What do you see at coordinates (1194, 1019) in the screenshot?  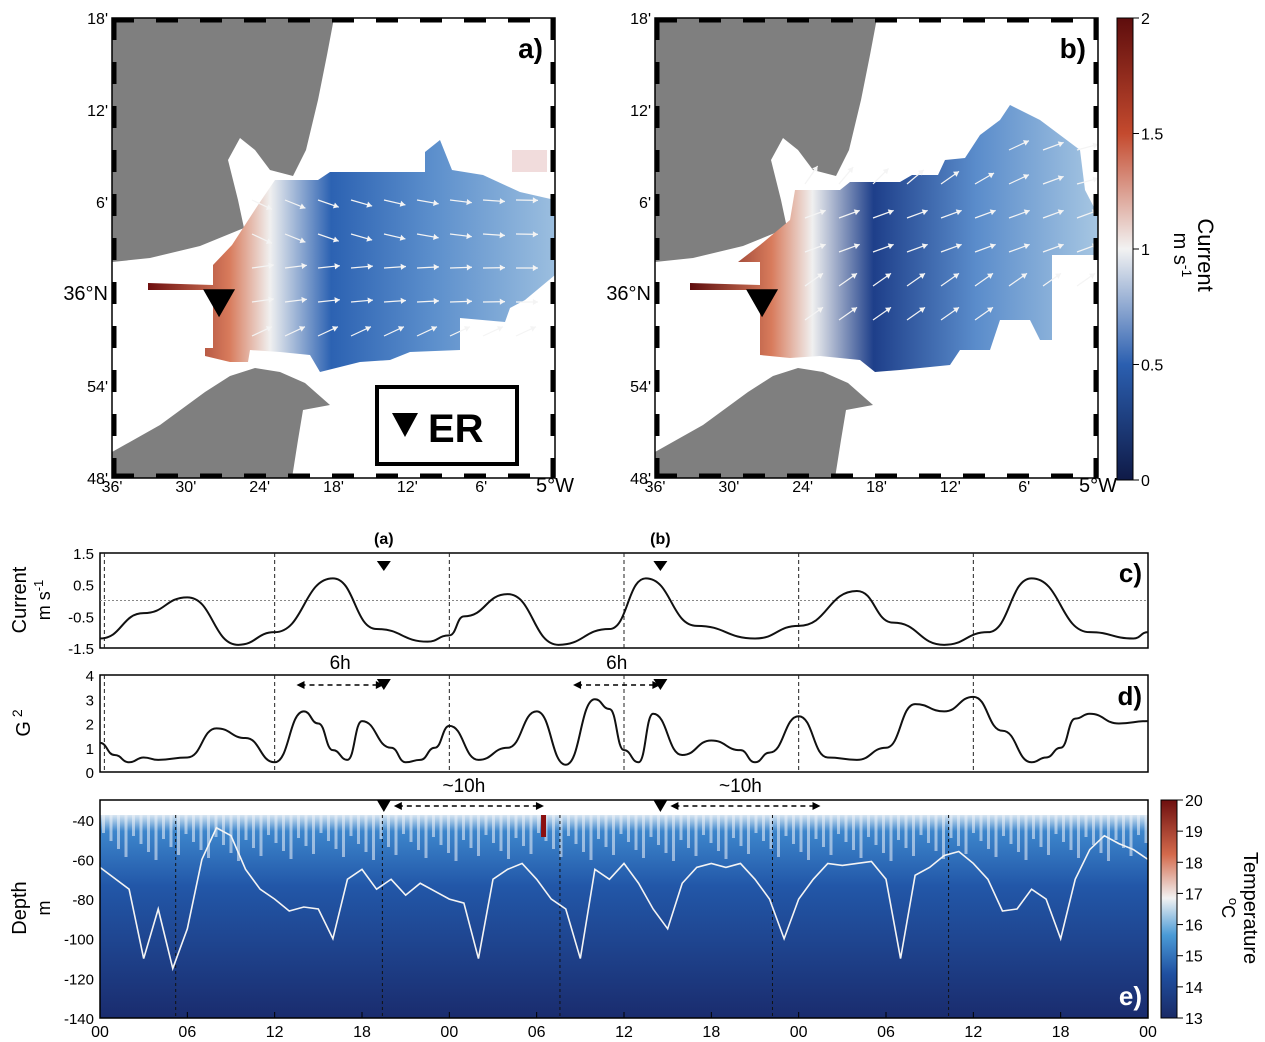 I see `temperature-colorbar-tick-label: 13` at bounding box center [1194, 1019].